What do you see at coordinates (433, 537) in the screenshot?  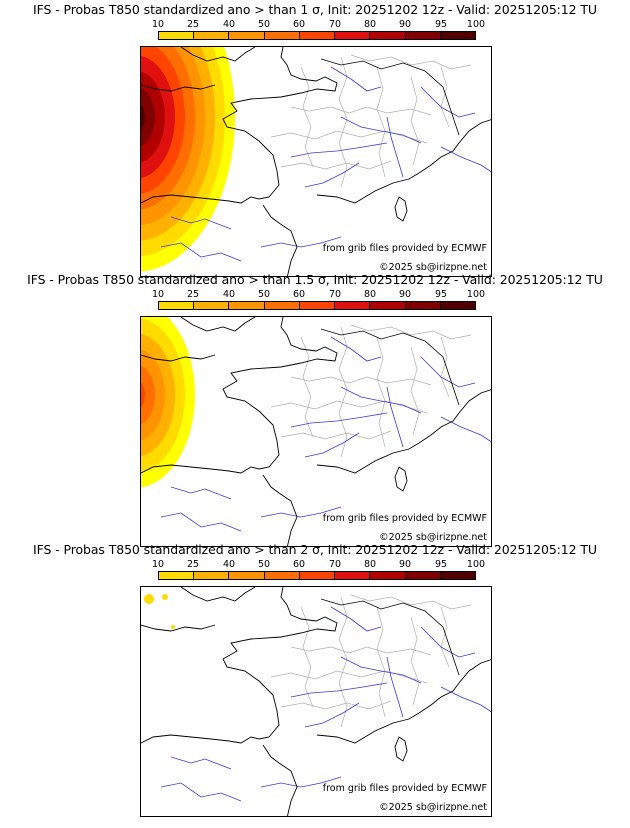 I see `site-credit: ©2025 sb@irizpne.net` at bounding box center [433, 537].